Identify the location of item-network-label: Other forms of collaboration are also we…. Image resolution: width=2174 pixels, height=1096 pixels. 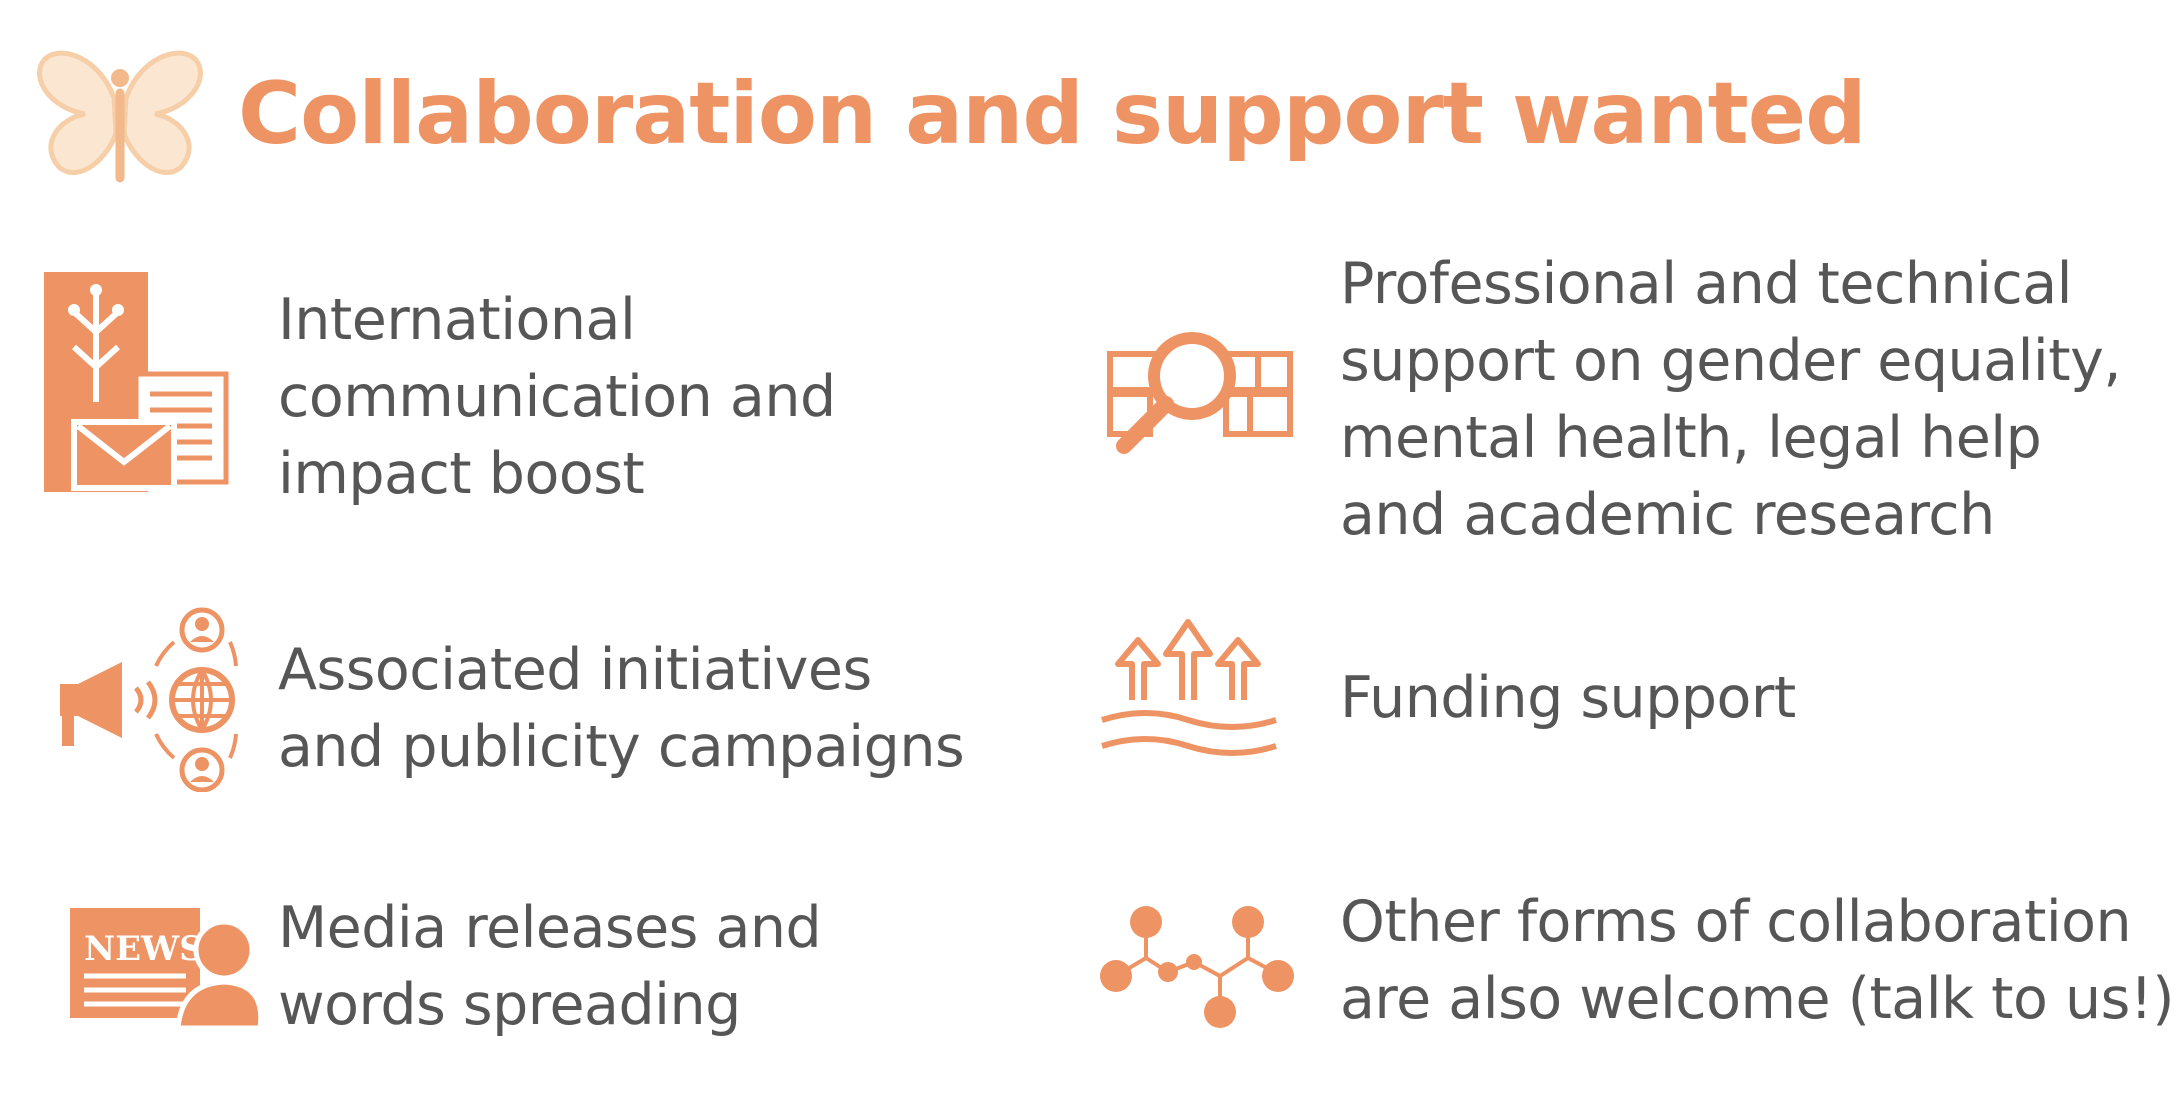
(1757, 960).